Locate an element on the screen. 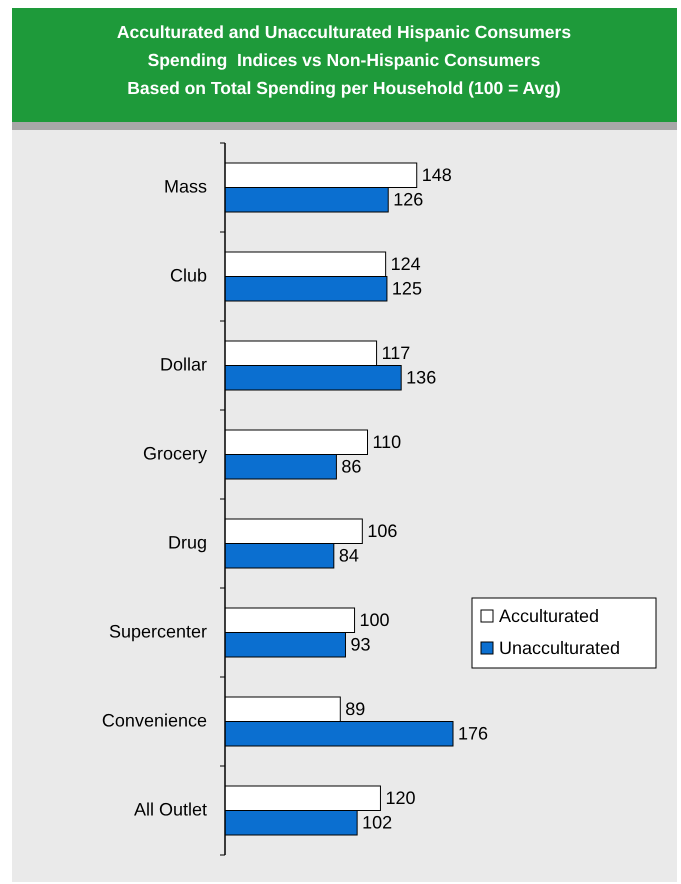 The height and width of the screenshot is (884, 681). data-label: 148 is located at coordinates (437, 175).